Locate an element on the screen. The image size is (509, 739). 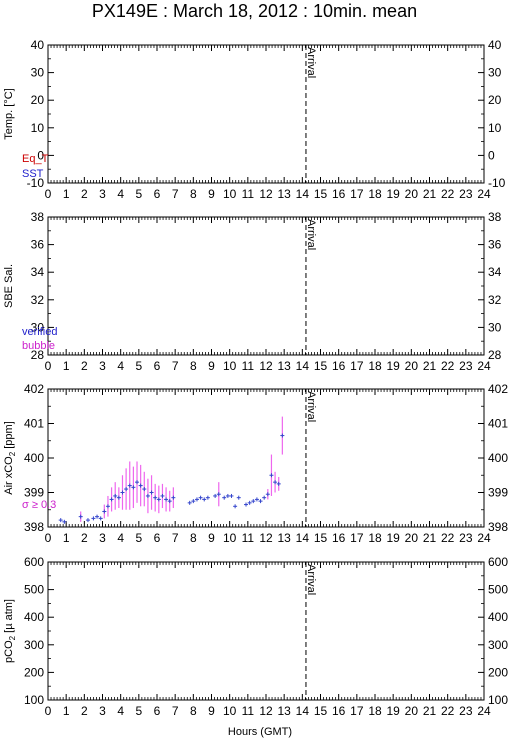
sal-y-tick-label-right: 30 is located at coordinates (495, 327).